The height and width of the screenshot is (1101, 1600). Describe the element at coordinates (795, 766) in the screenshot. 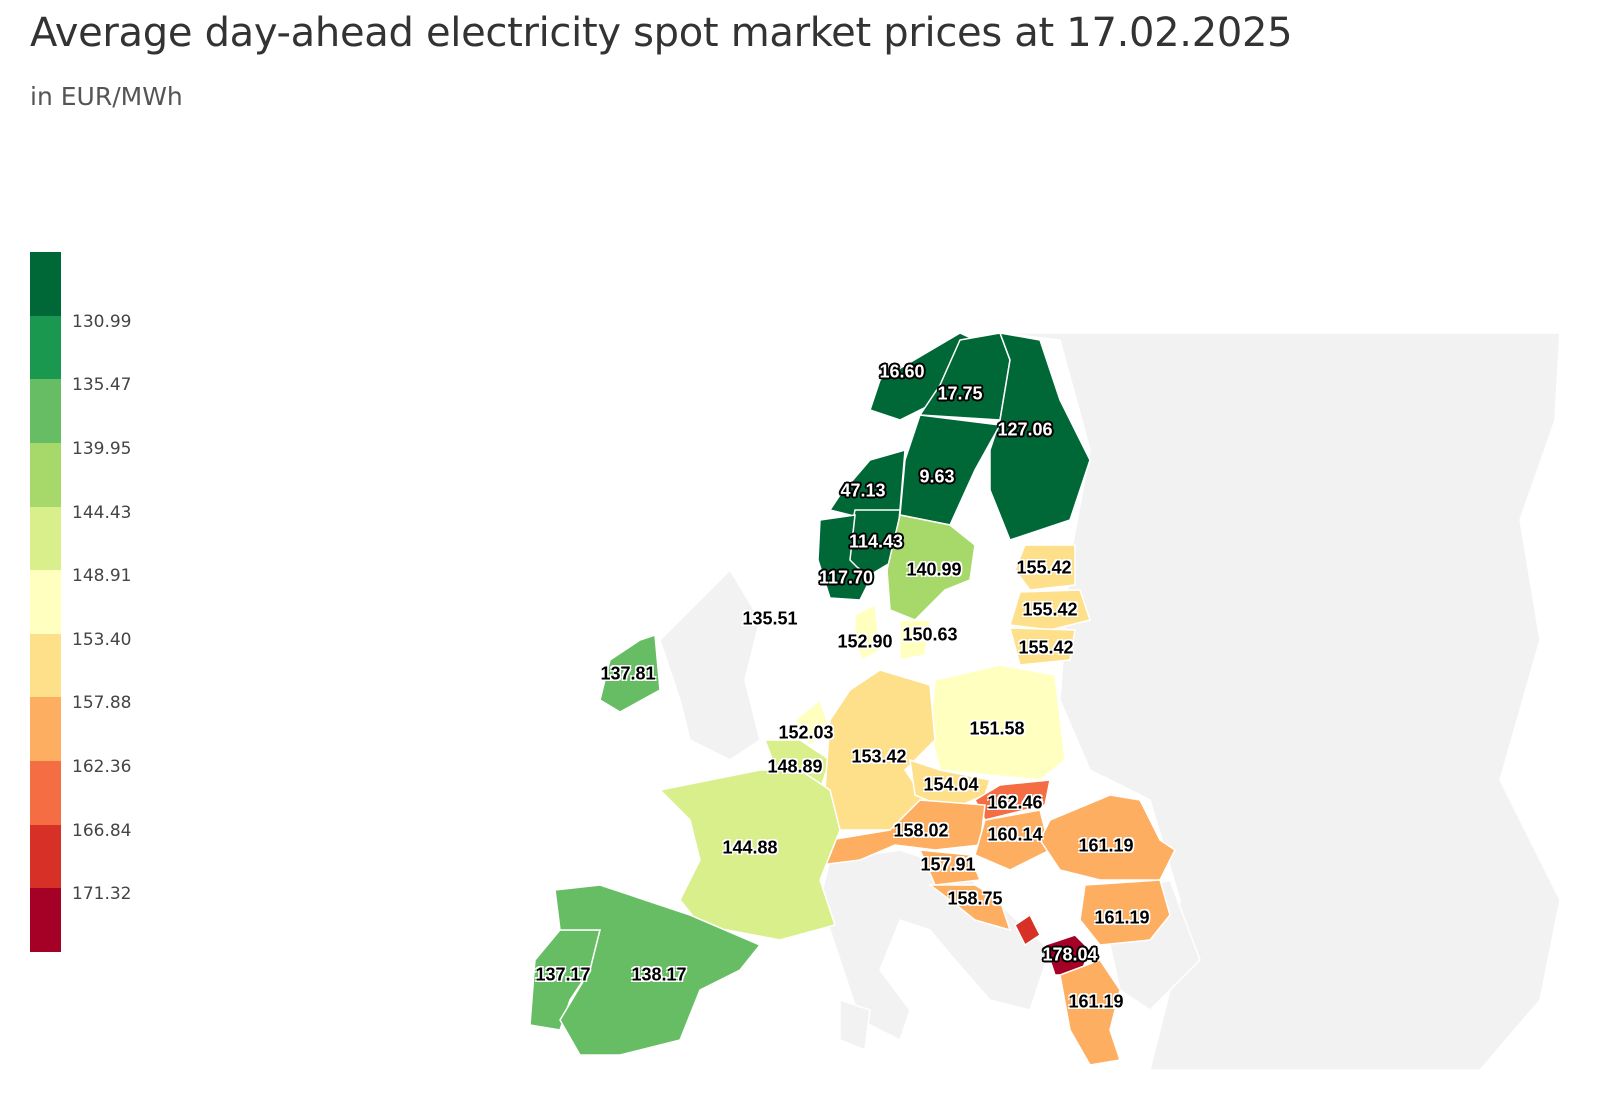

I see `price-label: 148.89` at that location.